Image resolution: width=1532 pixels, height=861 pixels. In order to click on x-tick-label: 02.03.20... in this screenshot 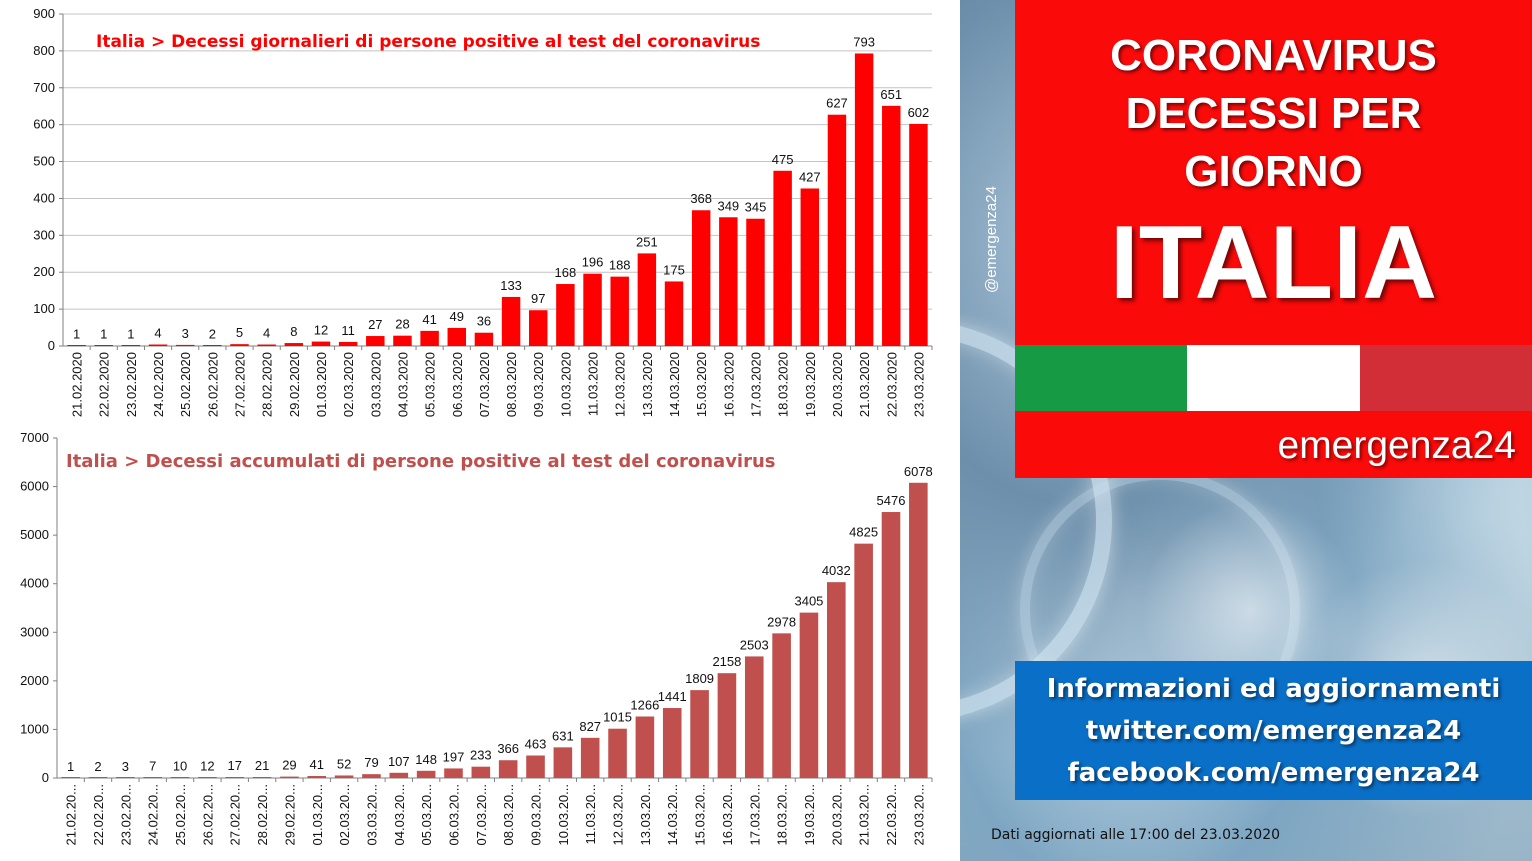, I will do `click(344, 814)`.